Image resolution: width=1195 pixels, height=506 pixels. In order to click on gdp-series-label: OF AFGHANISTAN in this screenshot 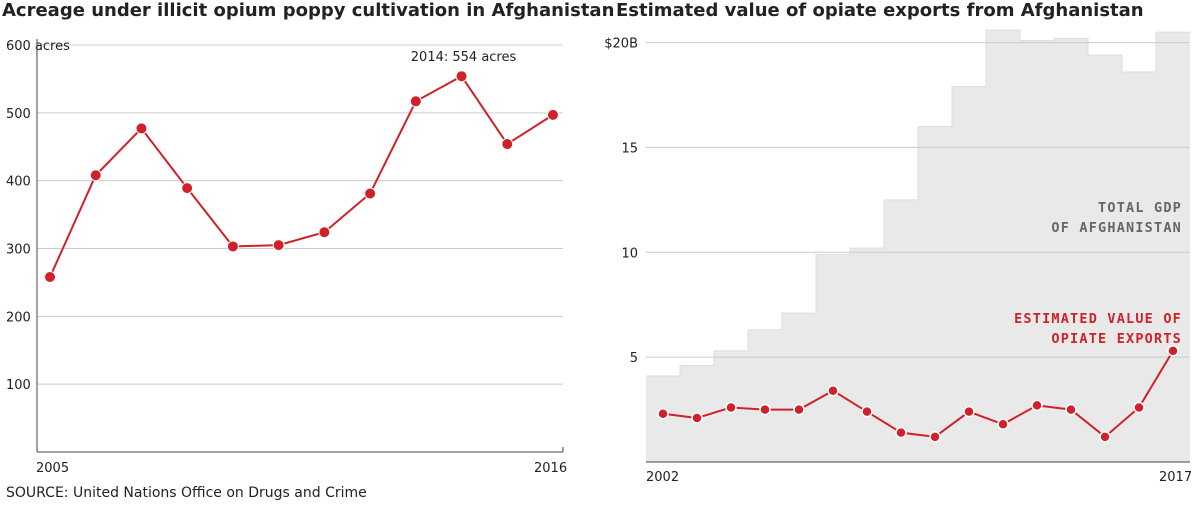, I will do `click(1116, 228)`.